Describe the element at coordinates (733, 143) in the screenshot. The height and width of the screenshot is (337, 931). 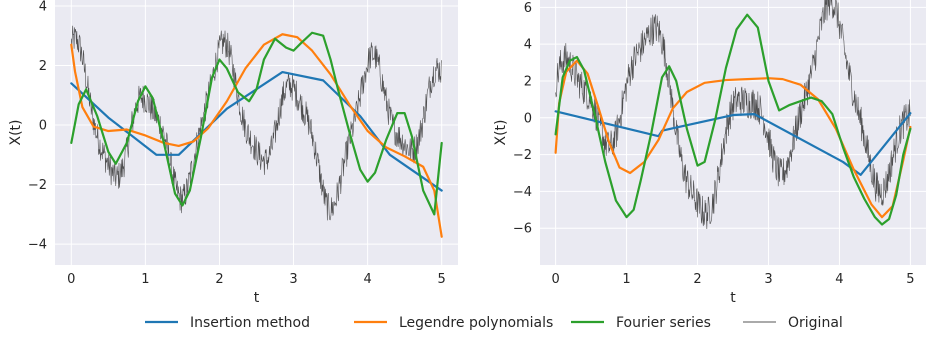
I see `insertion-method-series-line` at that location.